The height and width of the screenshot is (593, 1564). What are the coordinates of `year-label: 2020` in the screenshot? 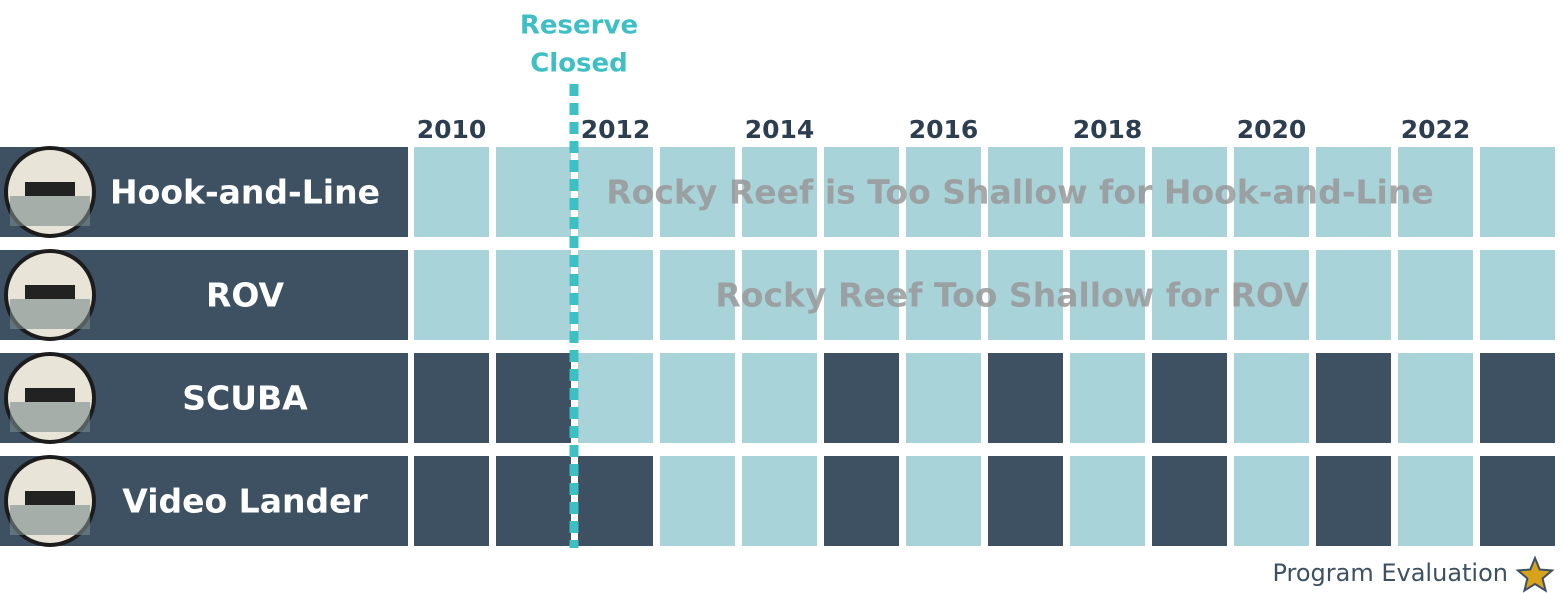 It's located at (1272, 129).